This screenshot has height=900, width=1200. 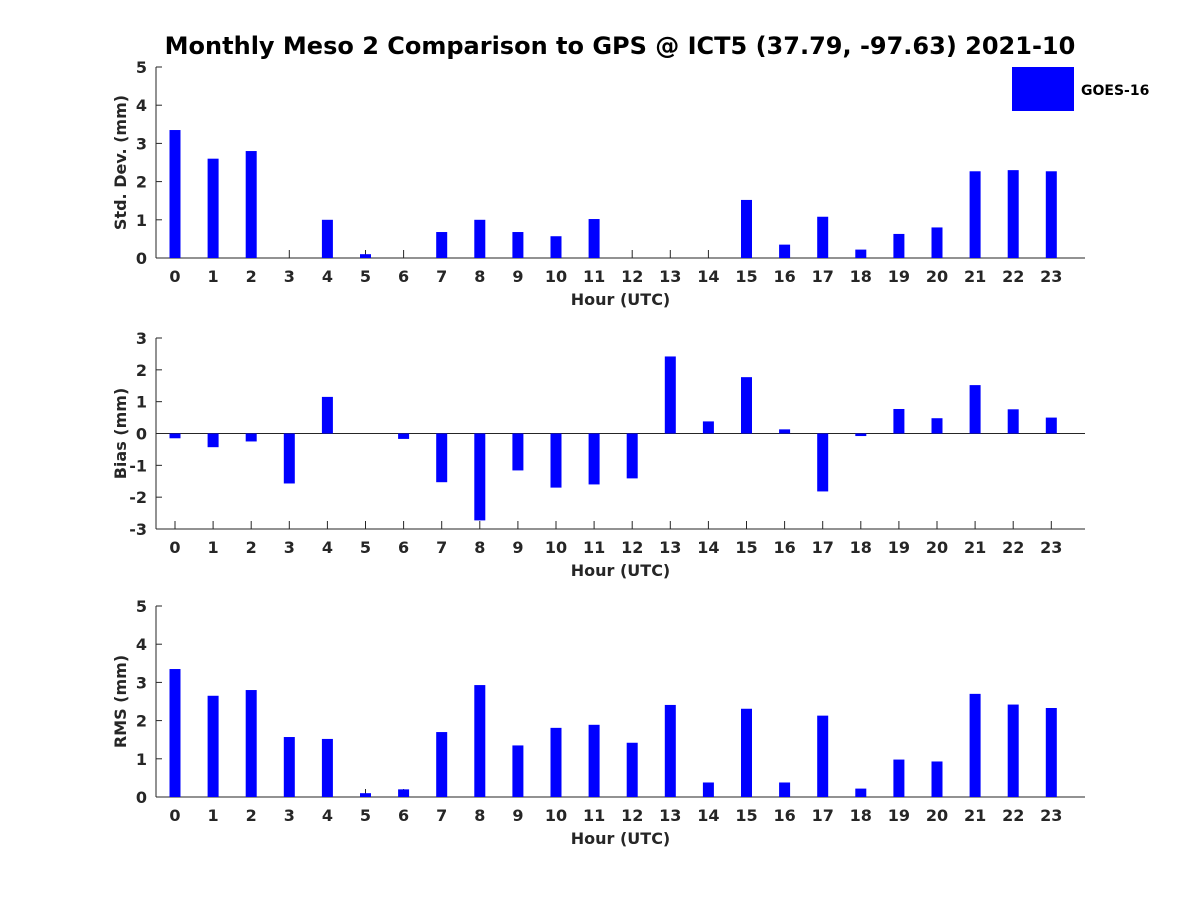 I want to click on x-tick-label: 6, so click(x=403, y=815).